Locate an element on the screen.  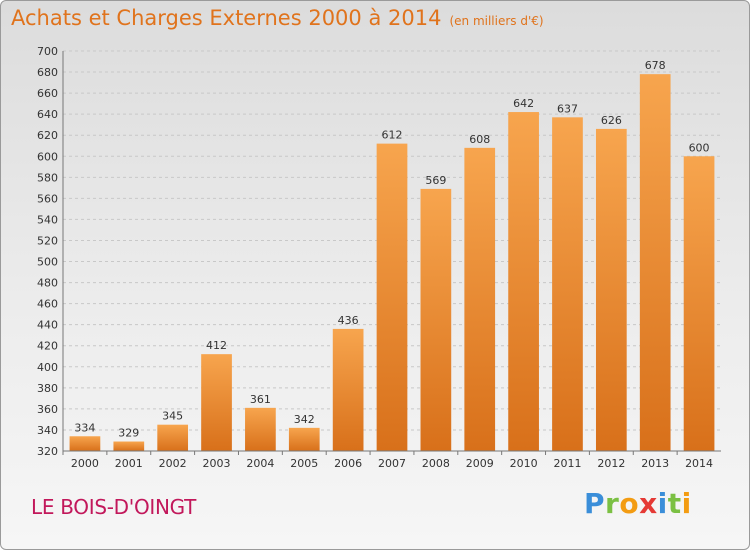
bar-2013 is located at coordinates (655, 262).